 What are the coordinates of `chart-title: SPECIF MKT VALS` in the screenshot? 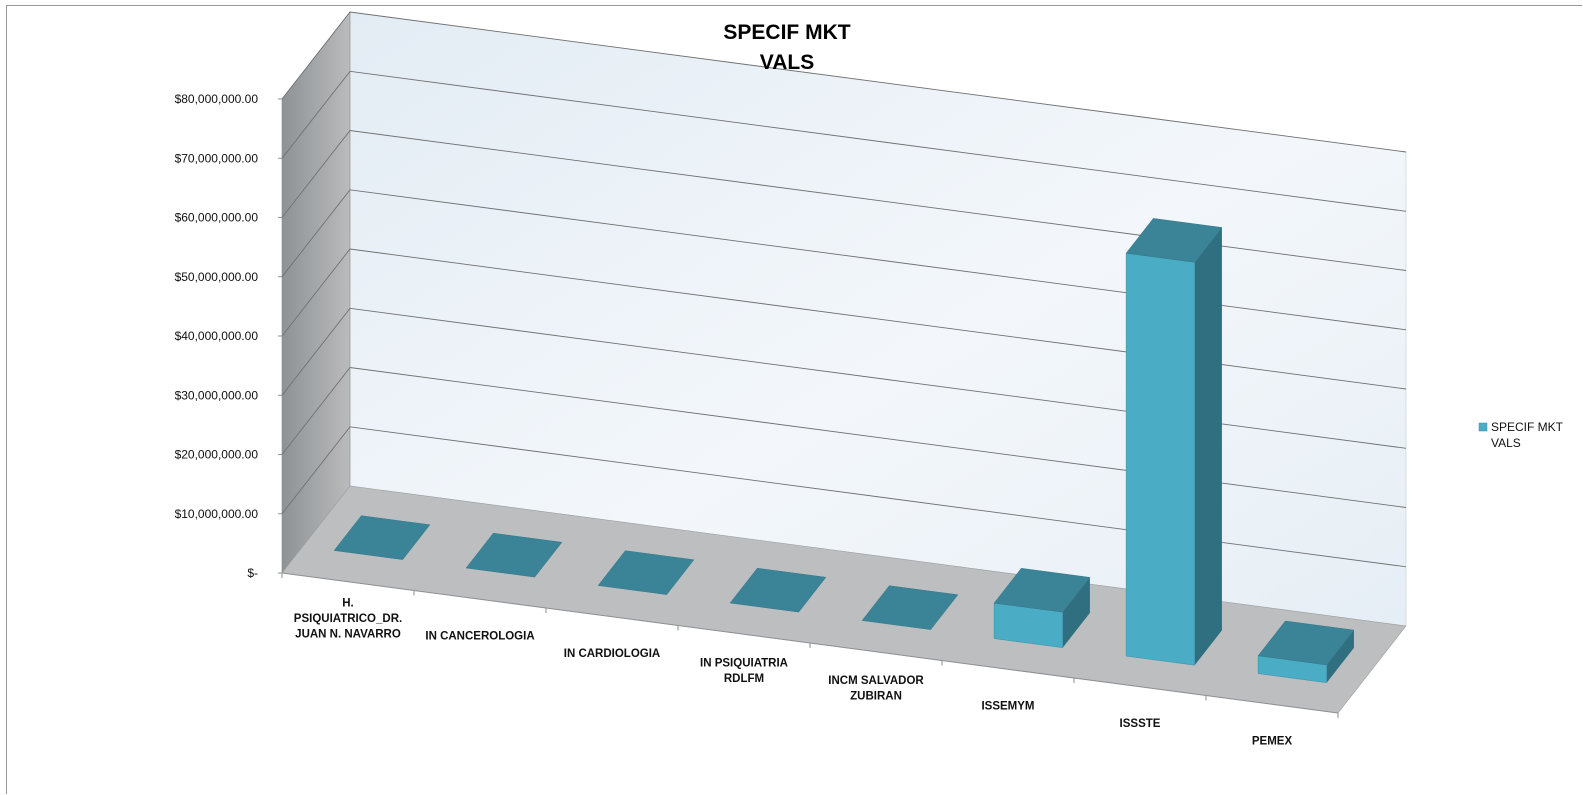 It's located at (786, 47).